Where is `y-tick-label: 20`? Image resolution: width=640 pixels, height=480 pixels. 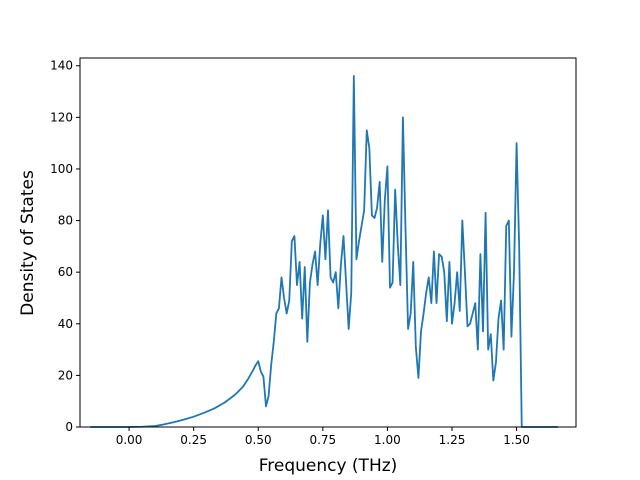
y-tick-label: 20 is located at coordinates (65, 375).